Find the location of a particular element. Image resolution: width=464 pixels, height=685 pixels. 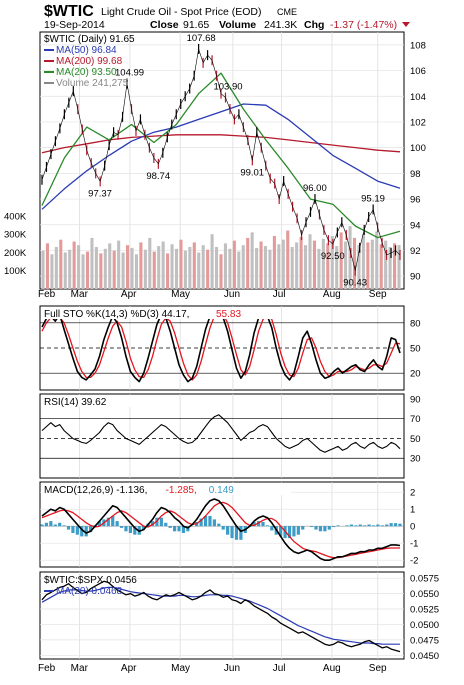

macd-panel: -2 -1 0 1 2 MACD(12,26,9) -1.136, -1.285, 0.149 is located at coordinates (228, 524).